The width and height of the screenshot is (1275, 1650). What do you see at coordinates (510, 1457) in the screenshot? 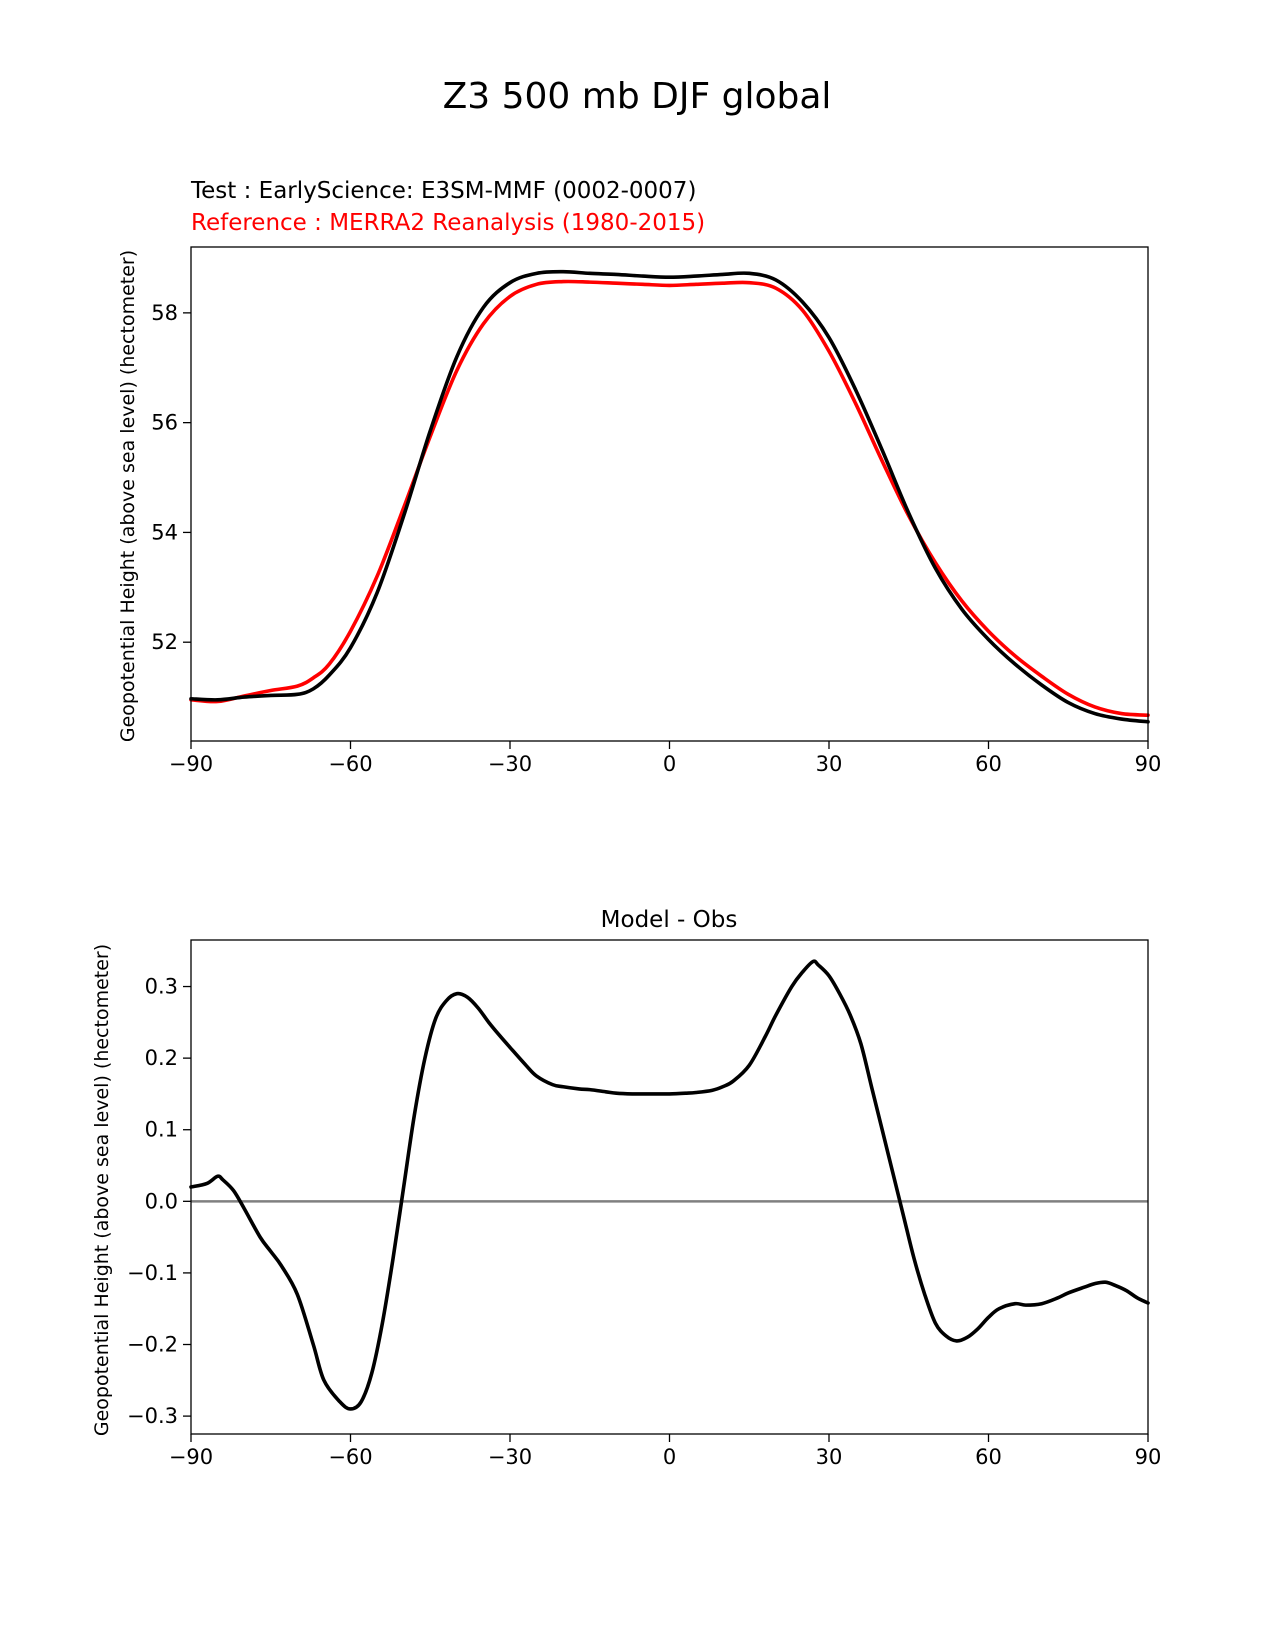
I see `bottom-x-tick-label: −30` at bounding box center [510, 1457].